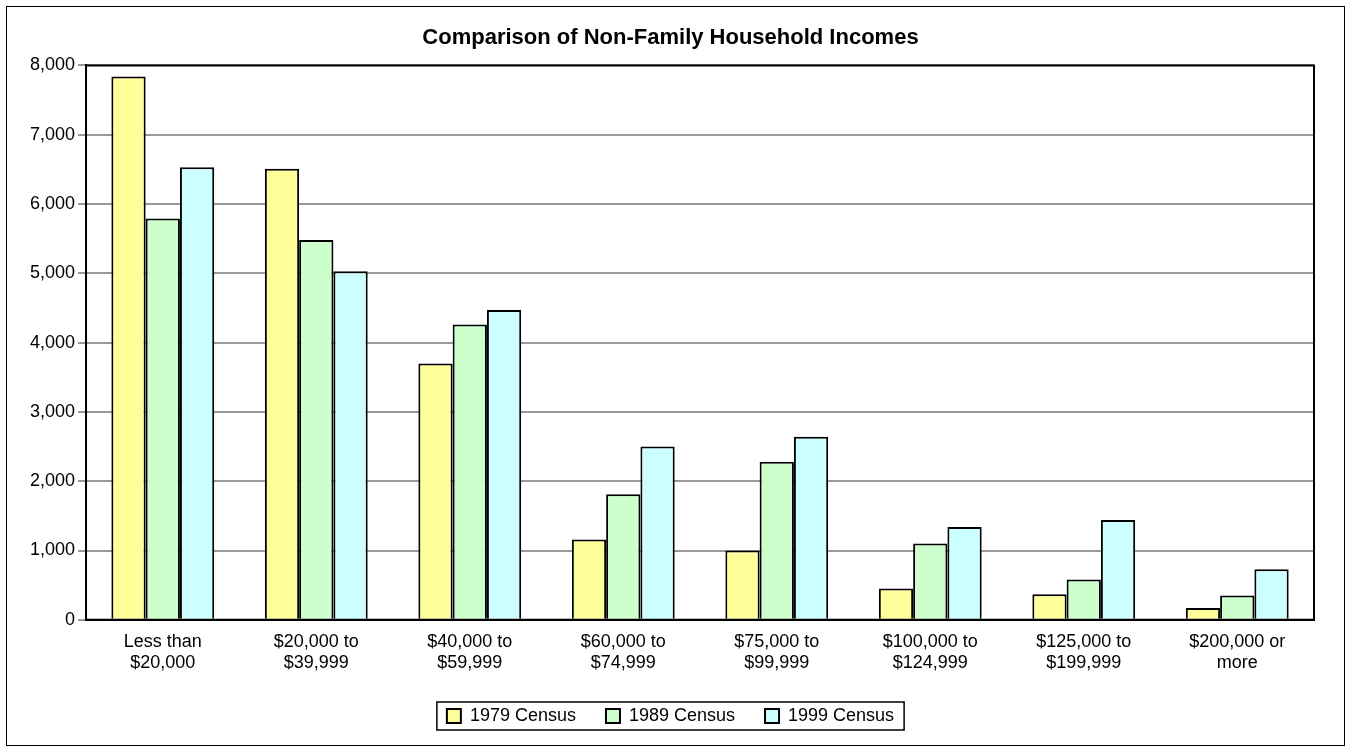  What do you see at coordinates (930, 651) in the screenshot?
I see `x-tick-label: $100,000 to $124,999` at bounding box center [930, 651].